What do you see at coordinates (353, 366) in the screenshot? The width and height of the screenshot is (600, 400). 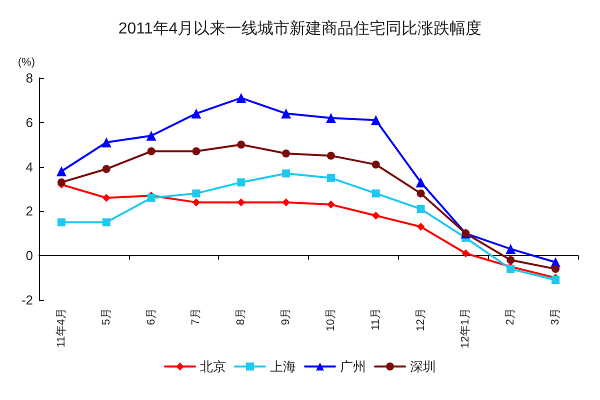 I see `legend-label: 广州` at bounding box center [353, 366].